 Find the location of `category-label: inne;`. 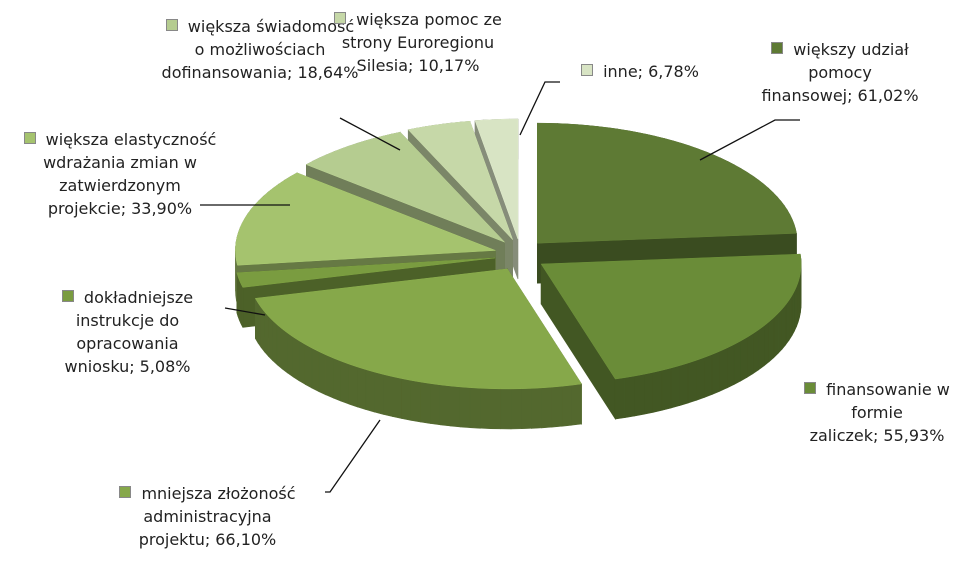

category-label: inne; is located at coordinates (623, 71).